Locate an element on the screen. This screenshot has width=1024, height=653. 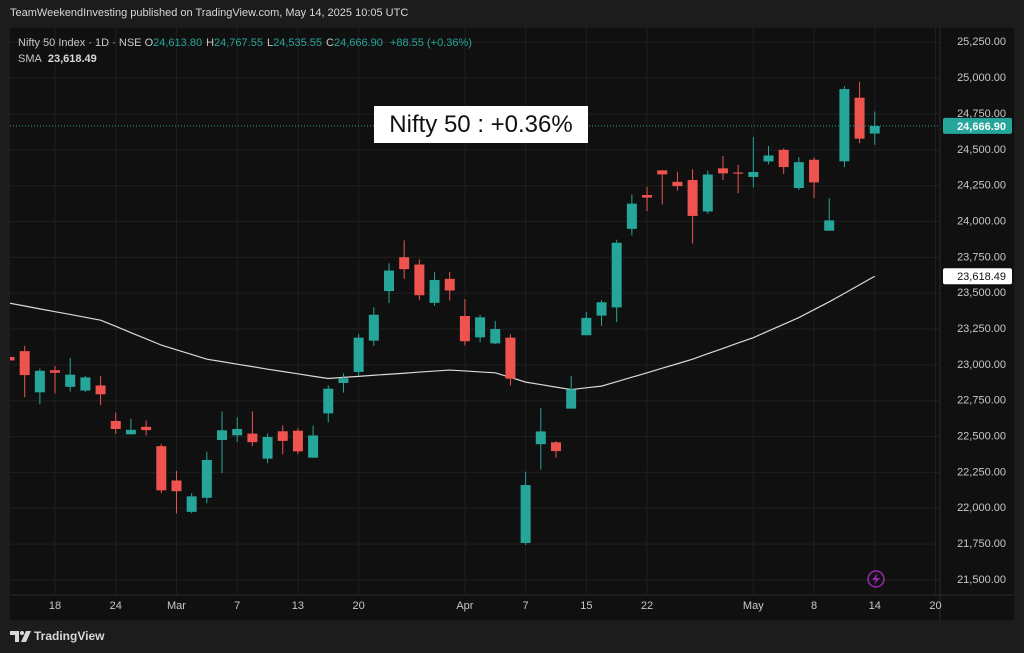
x-tick-label: 22 is located at coordinates (647, 606).